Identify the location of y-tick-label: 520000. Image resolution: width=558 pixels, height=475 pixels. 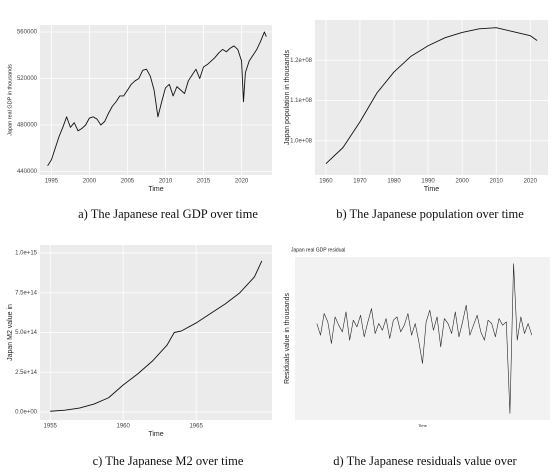
(27, 79).